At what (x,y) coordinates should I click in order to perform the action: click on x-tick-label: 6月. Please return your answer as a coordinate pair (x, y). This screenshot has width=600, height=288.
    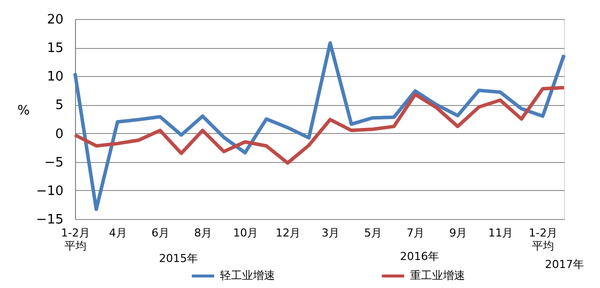
    Looking at the image, I should click on (161, 233).